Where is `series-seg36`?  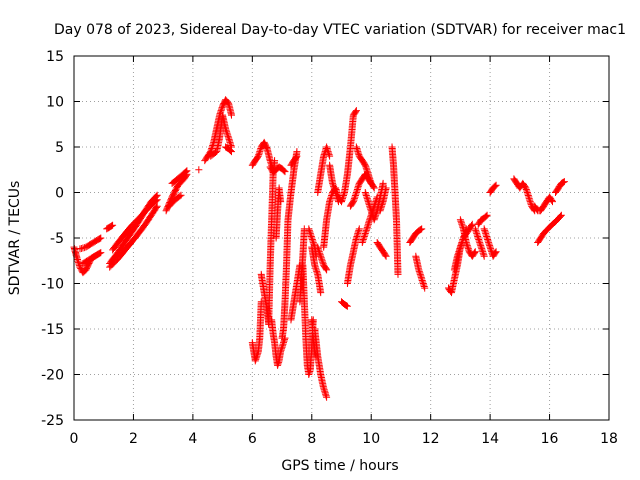
series-seg36 is located at coordinates (353, 256).